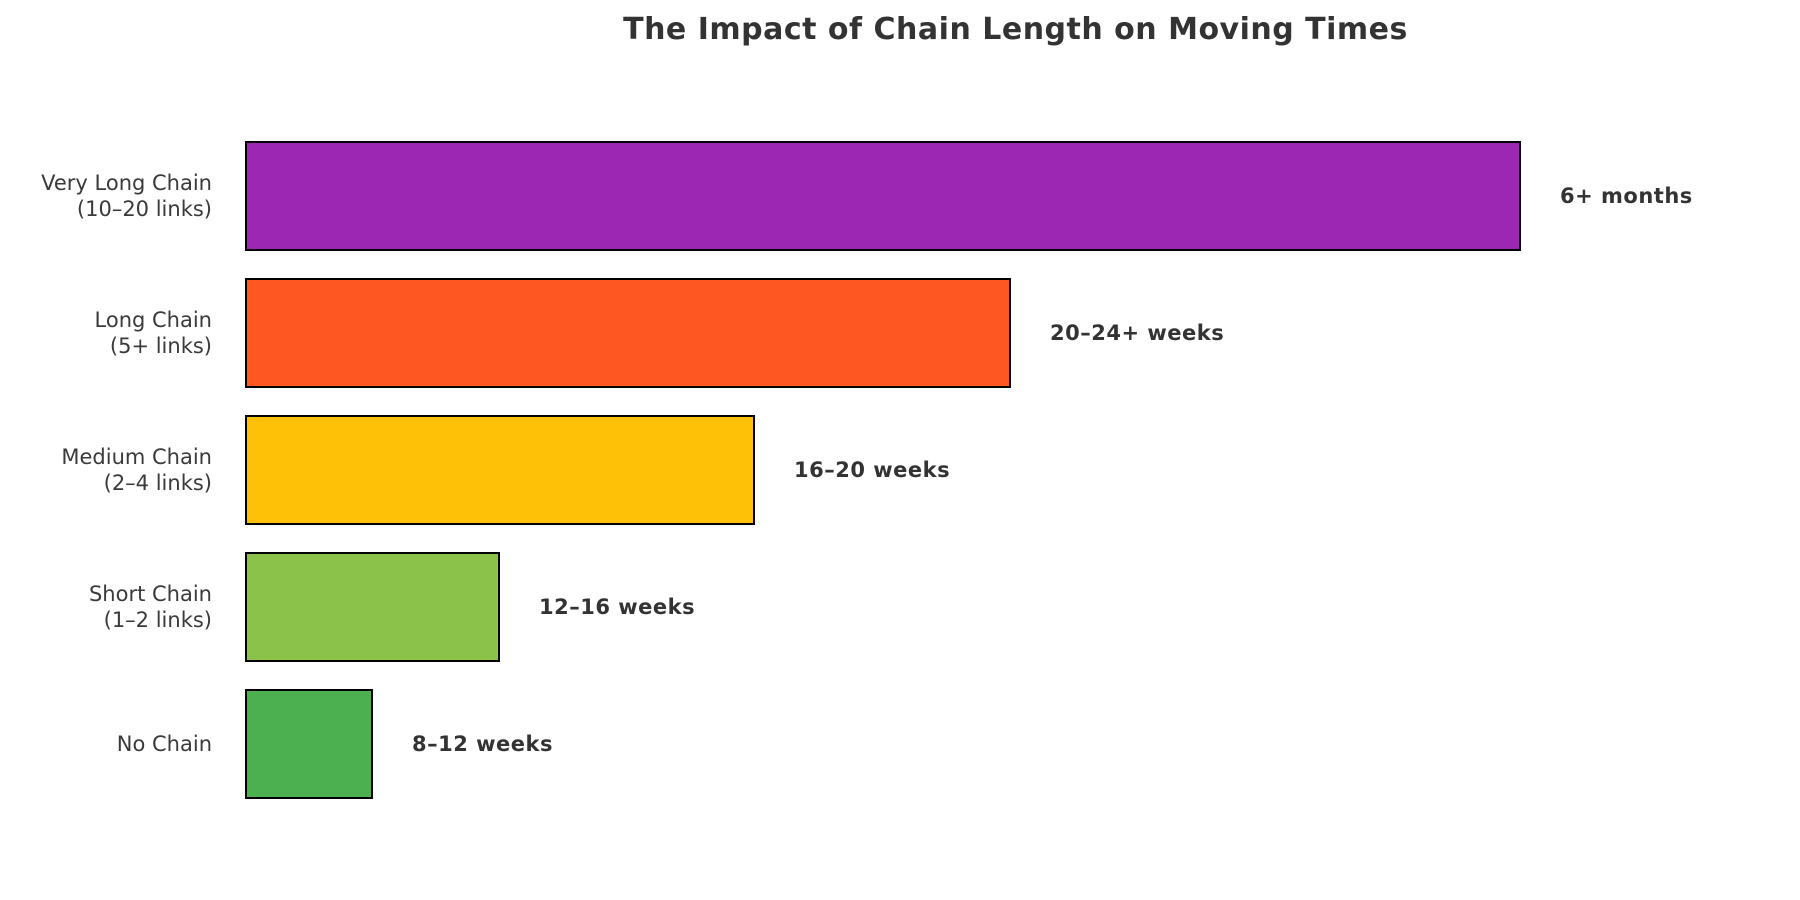 The width and height of the screenshot is (1800, 900). Describe the element at coordinates (157, 483) in the screenshot. I see `category-label-line2: (2–4 links)` at that location.